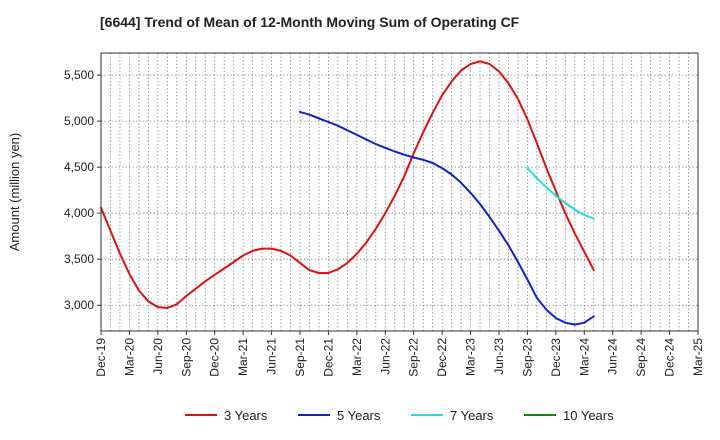 This screenshot has height=440, width=720. What do you see at coordinates (588, 415) in the screenshot?
I see `legend-label-10-years: 10 Years` at bounding box center [588, 415].